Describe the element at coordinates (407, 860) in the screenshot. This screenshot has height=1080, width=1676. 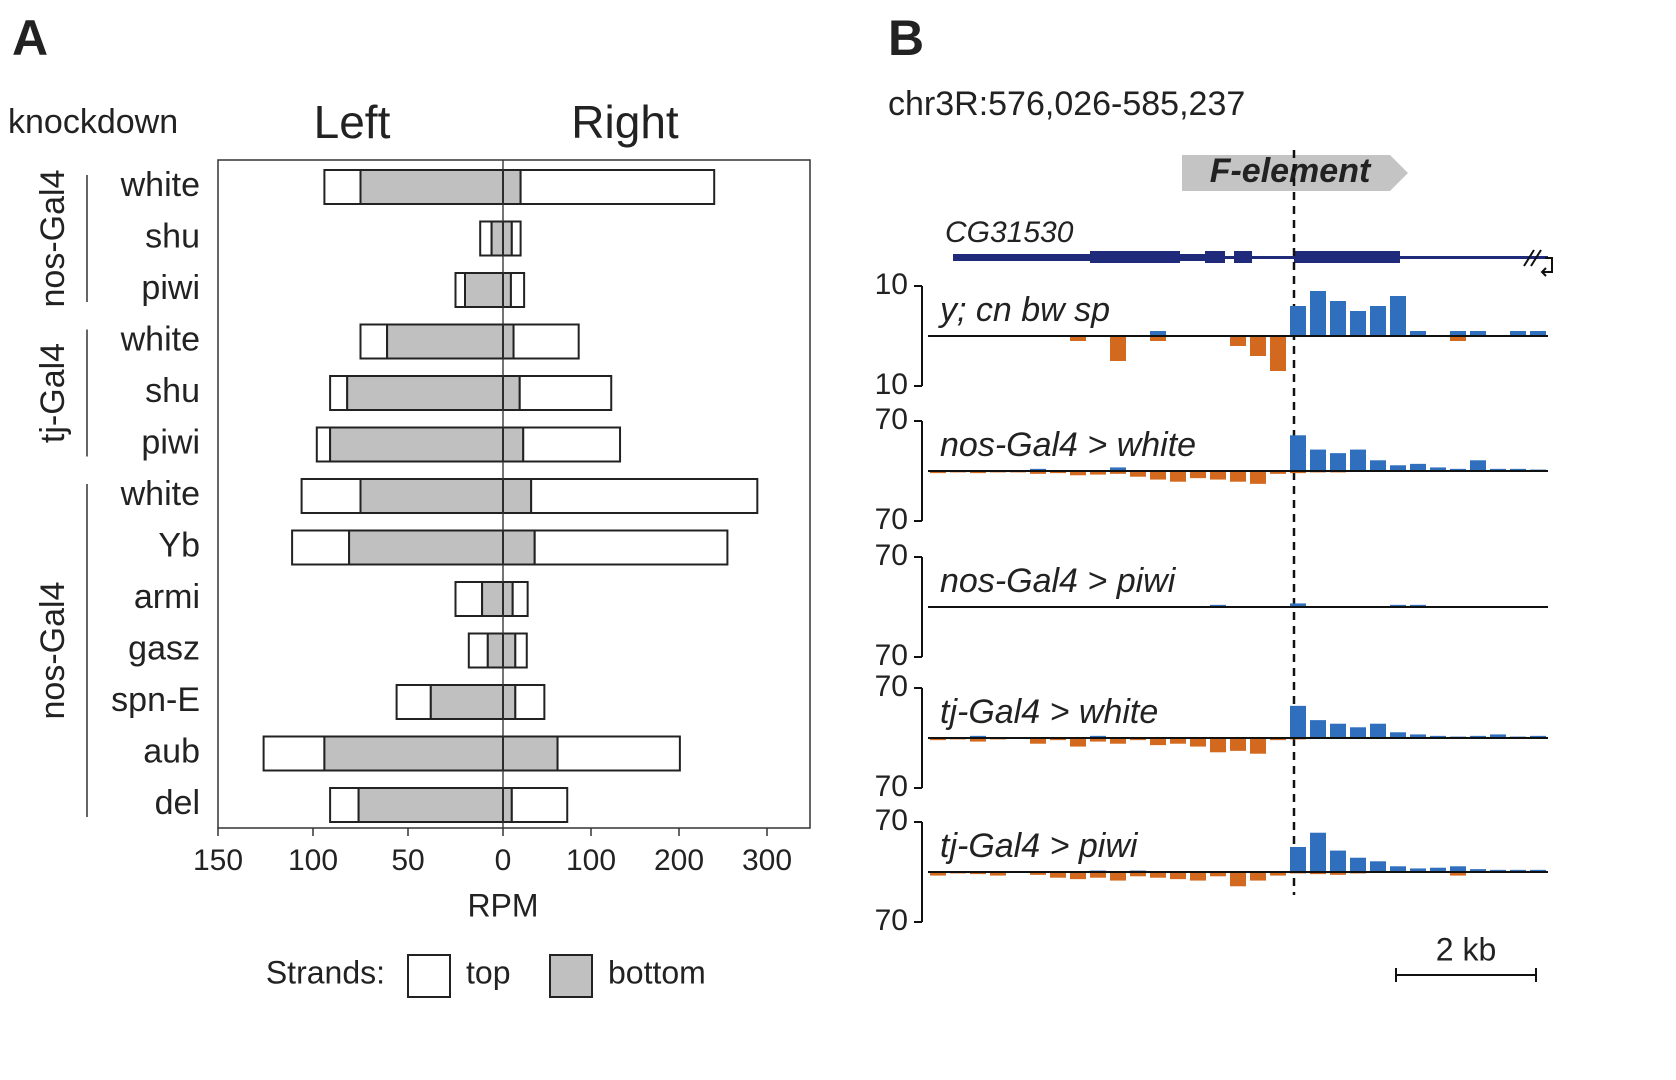
I see `x-tick-label: 50` at that location.